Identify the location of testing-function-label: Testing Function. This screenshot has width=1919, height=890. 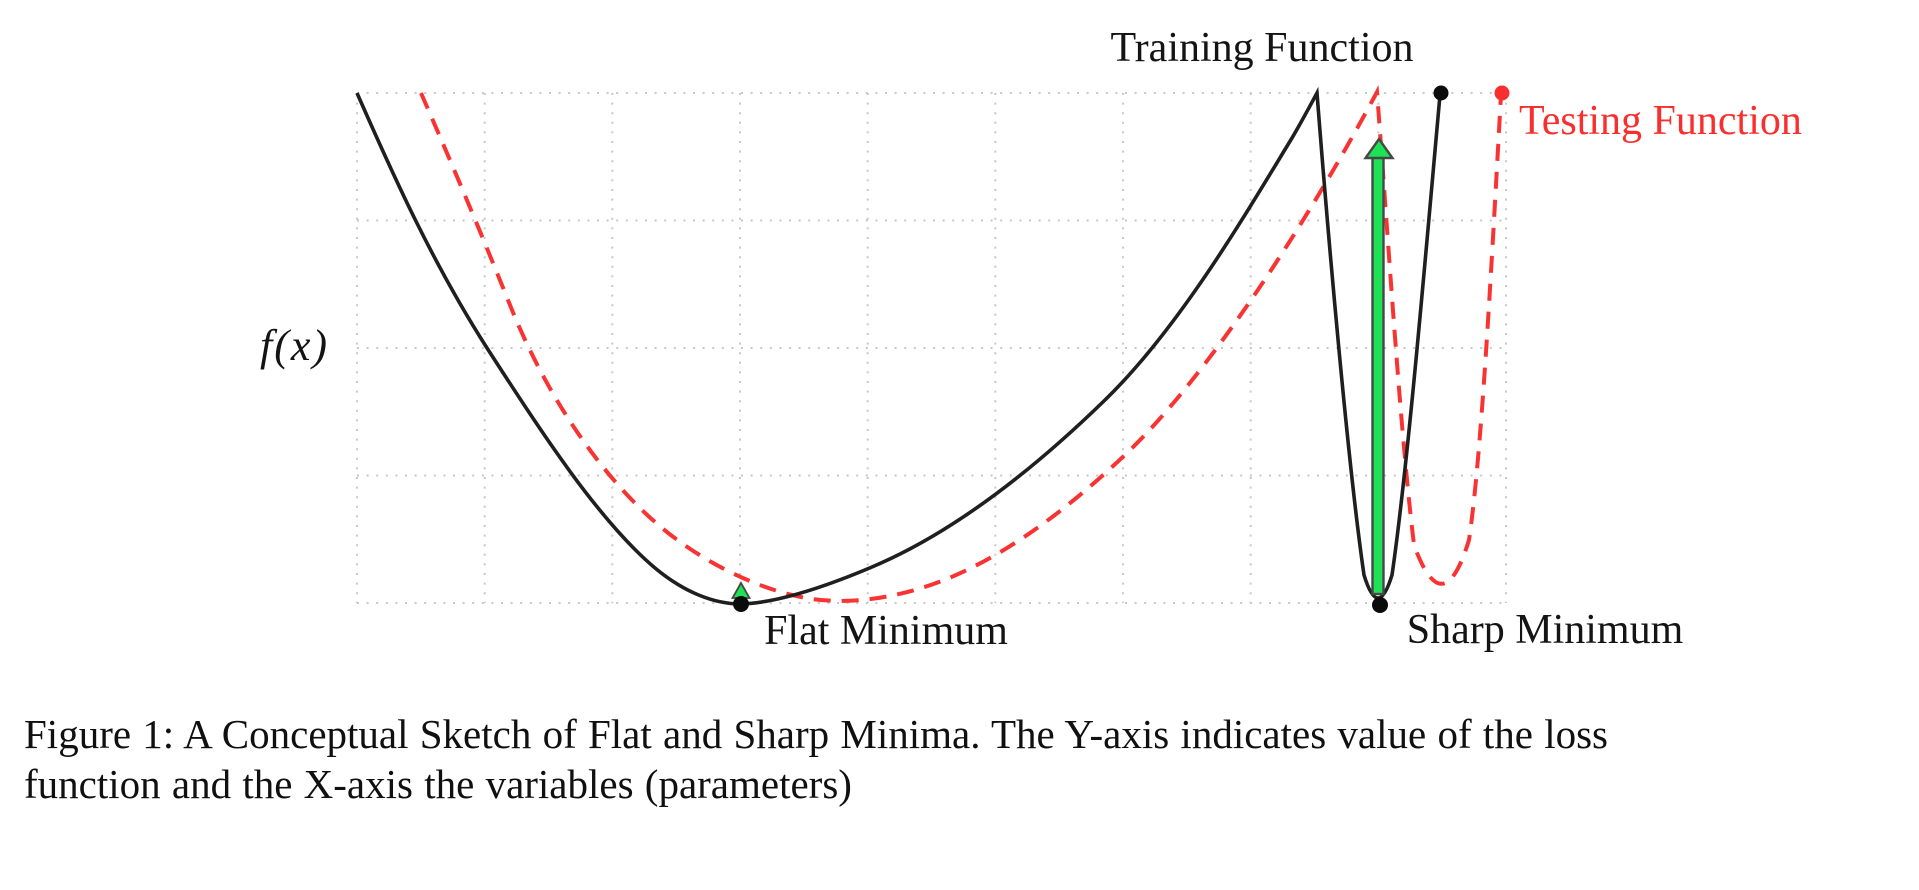
(1660, 121).